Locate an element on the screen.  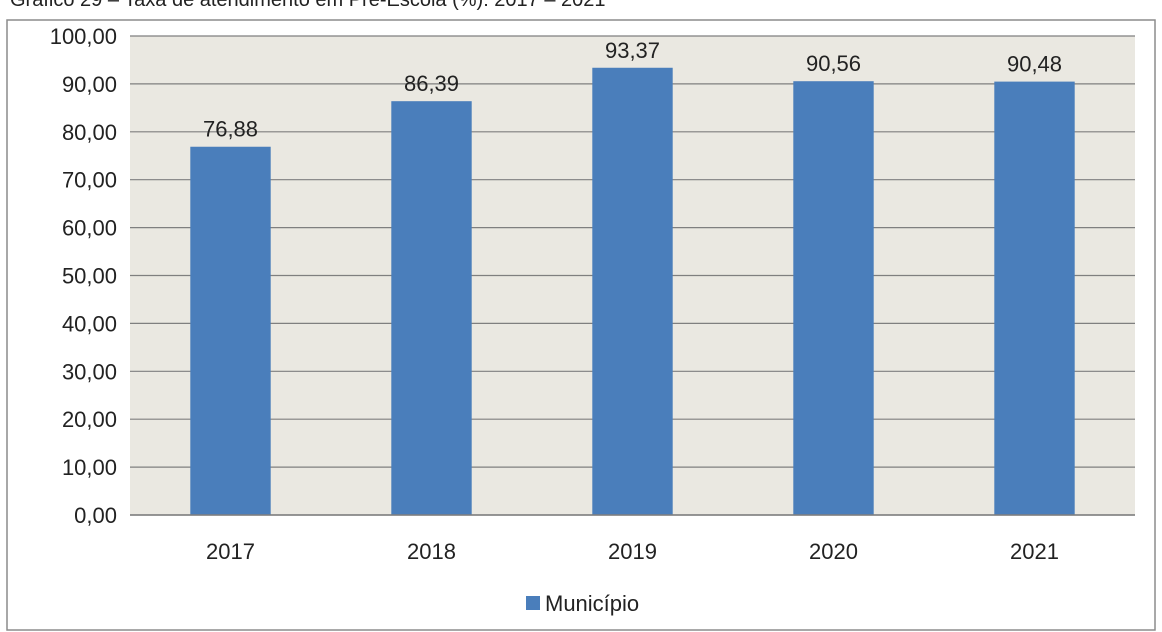
x-tick-label-2018: 2018 is located at coordinates (431, 551).